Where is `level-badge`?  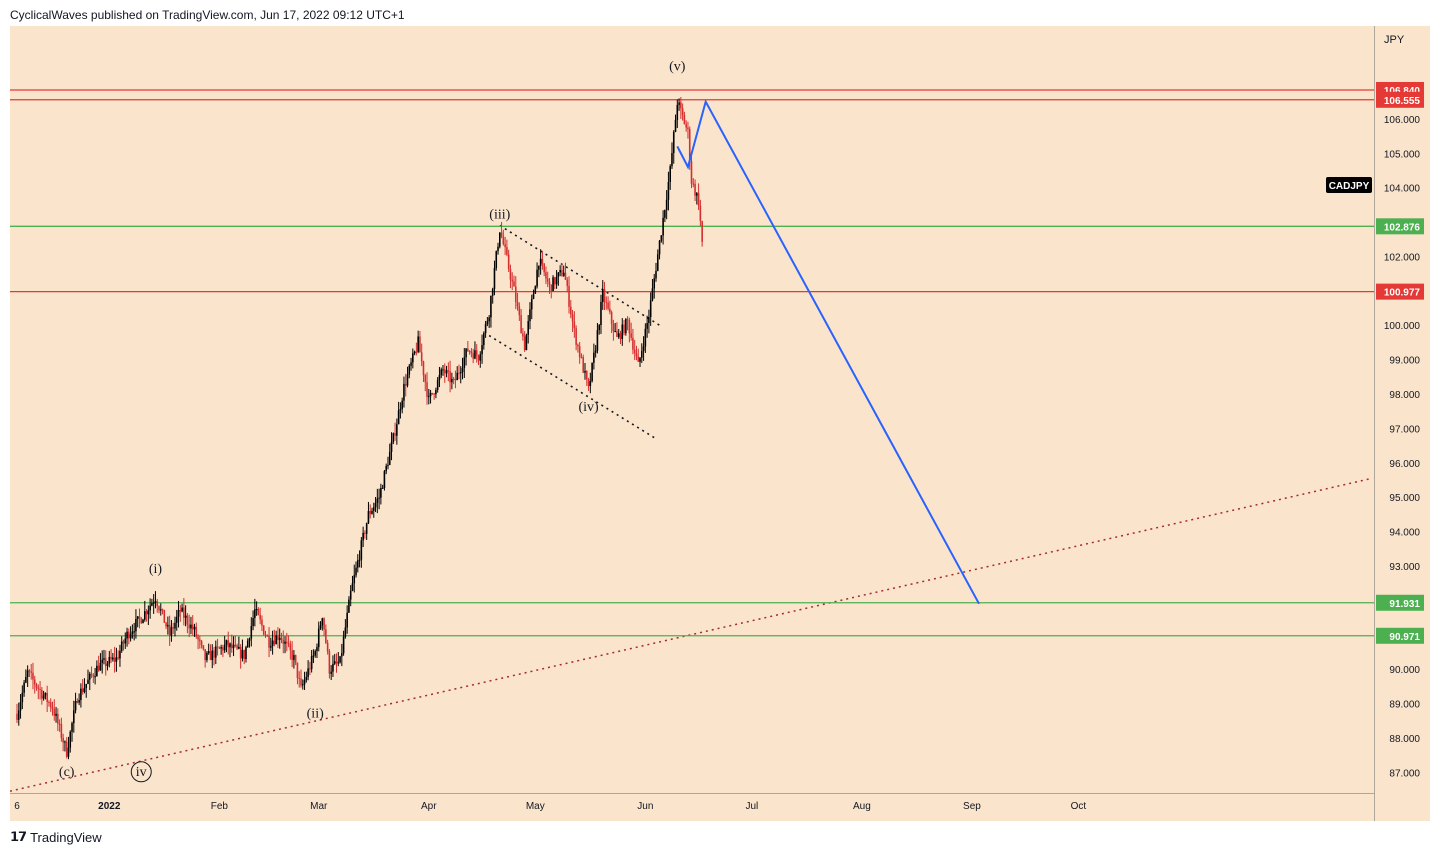
level-badge is located at coordinates (1400, 635).